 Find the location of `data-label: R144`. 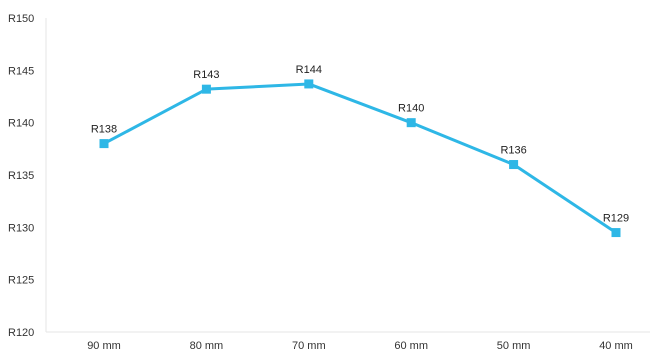

data-label: R144 is located at coordinates (309, 70).